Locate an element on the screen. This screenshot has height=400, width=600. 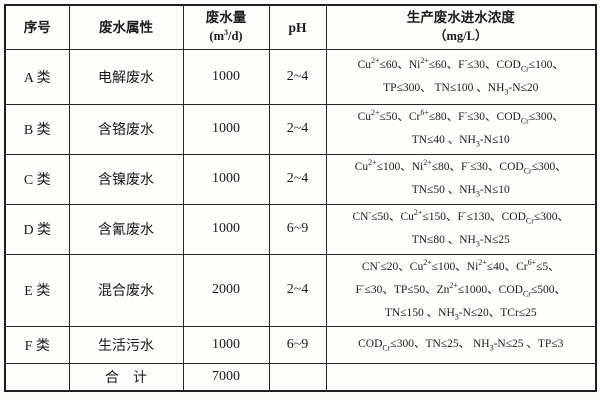
header-property: 废水属性 is located at coordinates (126, 27).